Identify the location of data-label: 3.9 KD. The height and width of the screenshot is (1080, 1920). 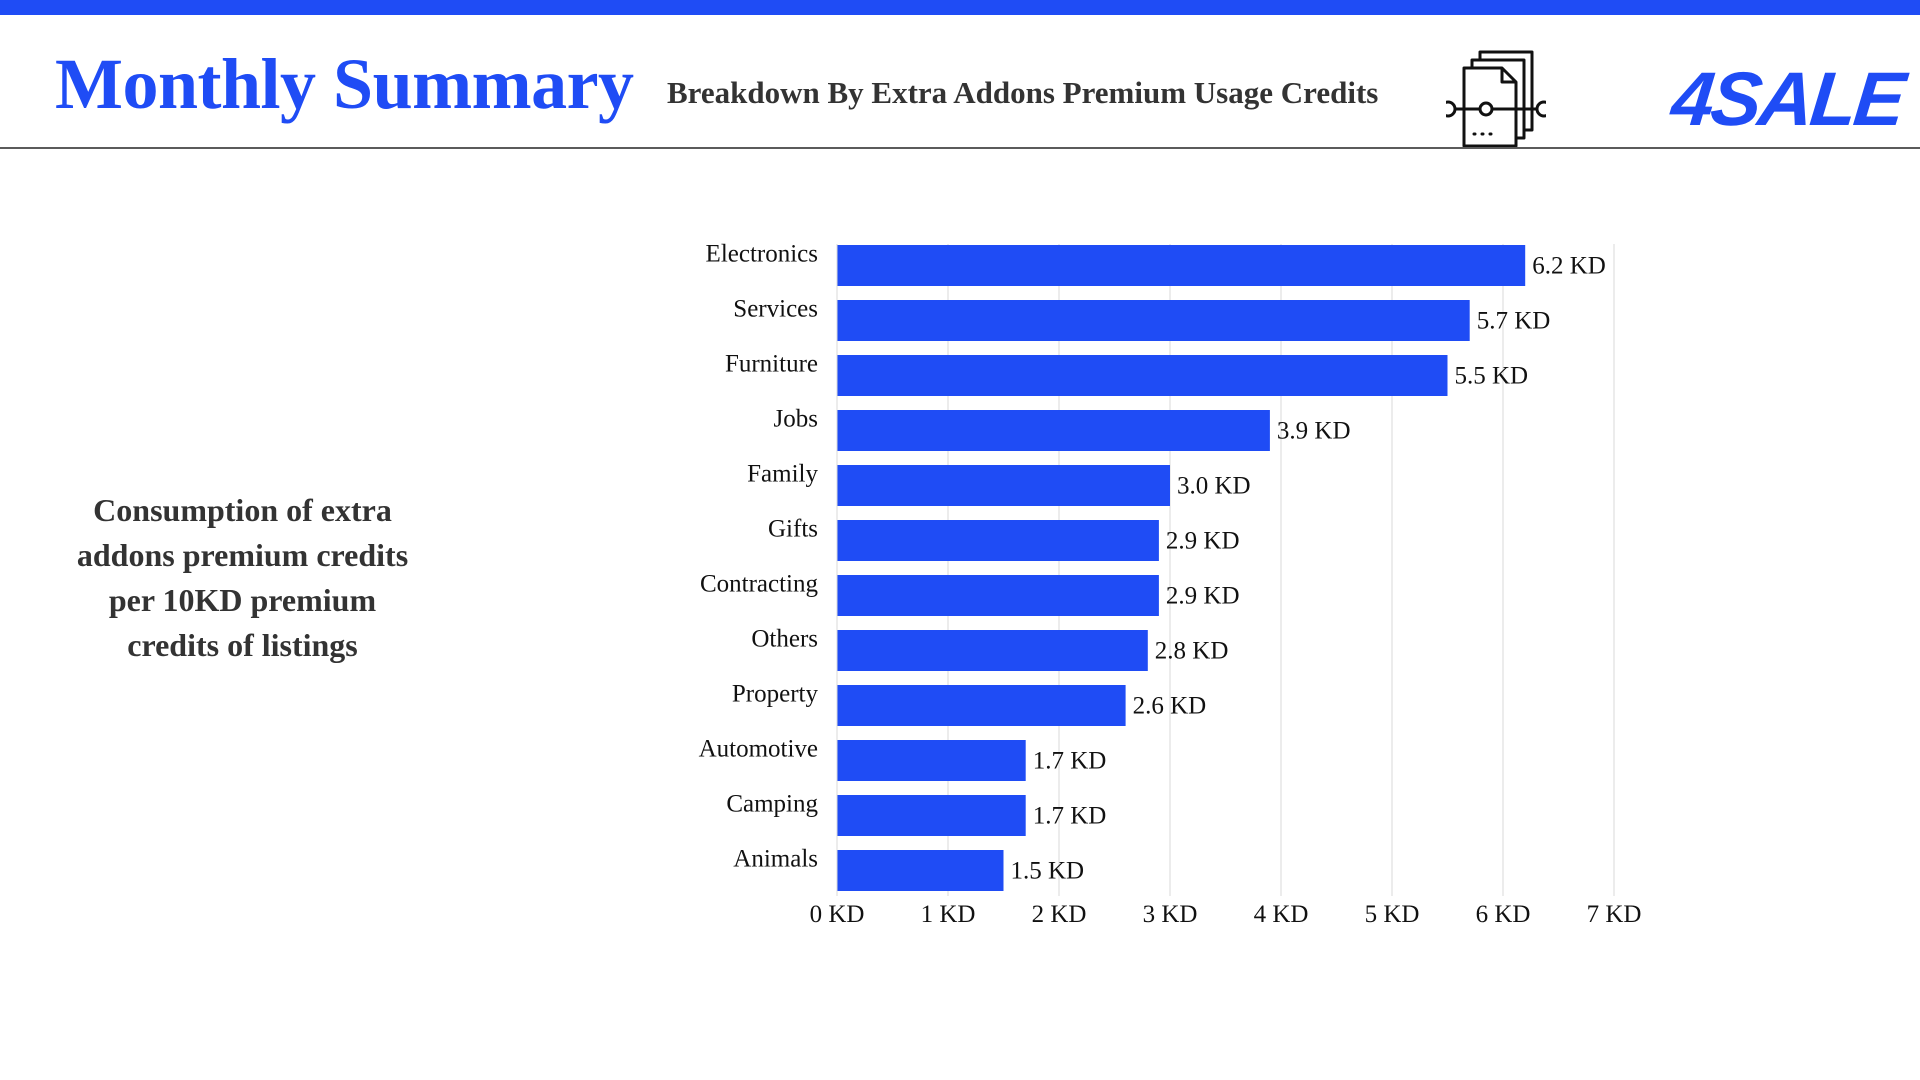
(1314, 431).